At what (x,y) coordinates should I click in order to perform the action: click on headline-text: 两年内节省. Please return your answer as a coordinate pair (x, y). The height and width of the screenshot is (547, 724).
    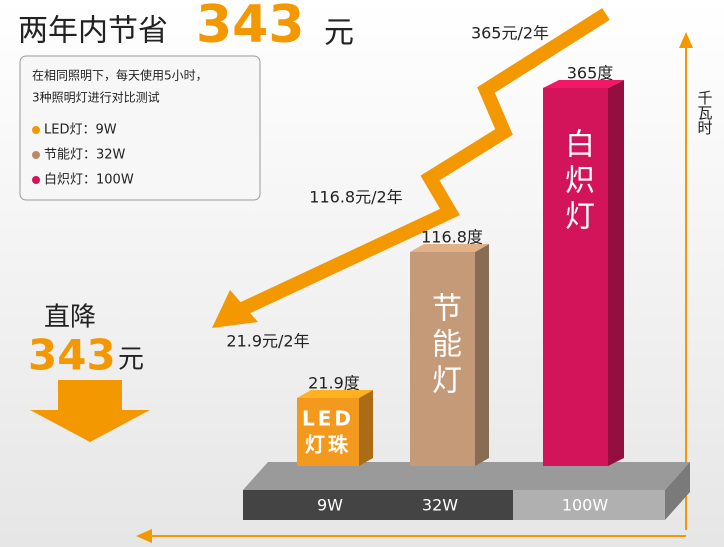
    Looking at the image, I should click on (93, 31).